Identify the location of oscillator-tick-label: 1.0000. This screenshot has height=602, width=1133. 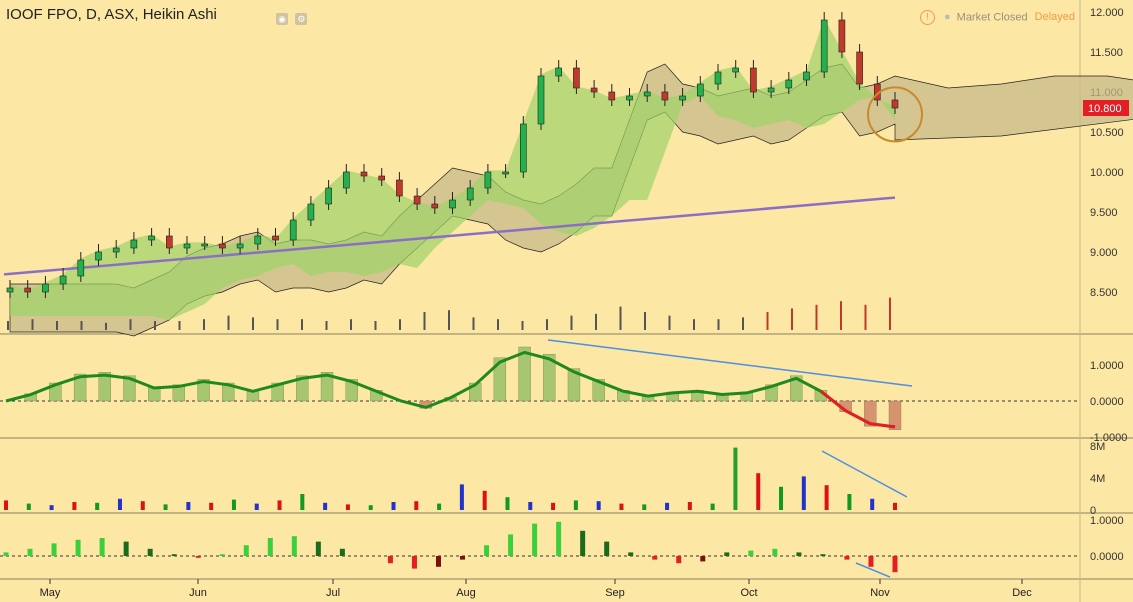
(1107, 366).